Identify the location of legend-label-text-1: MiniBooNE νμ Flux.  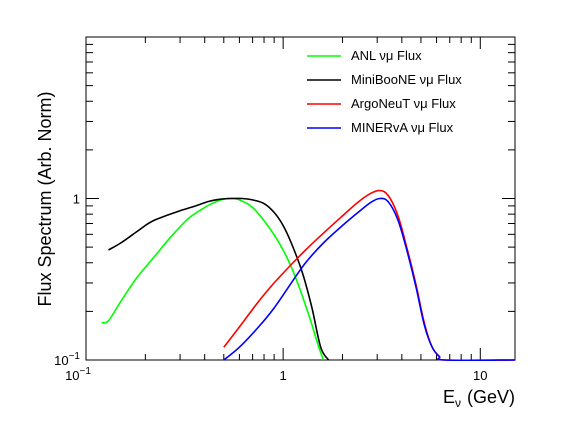
(406, 79).